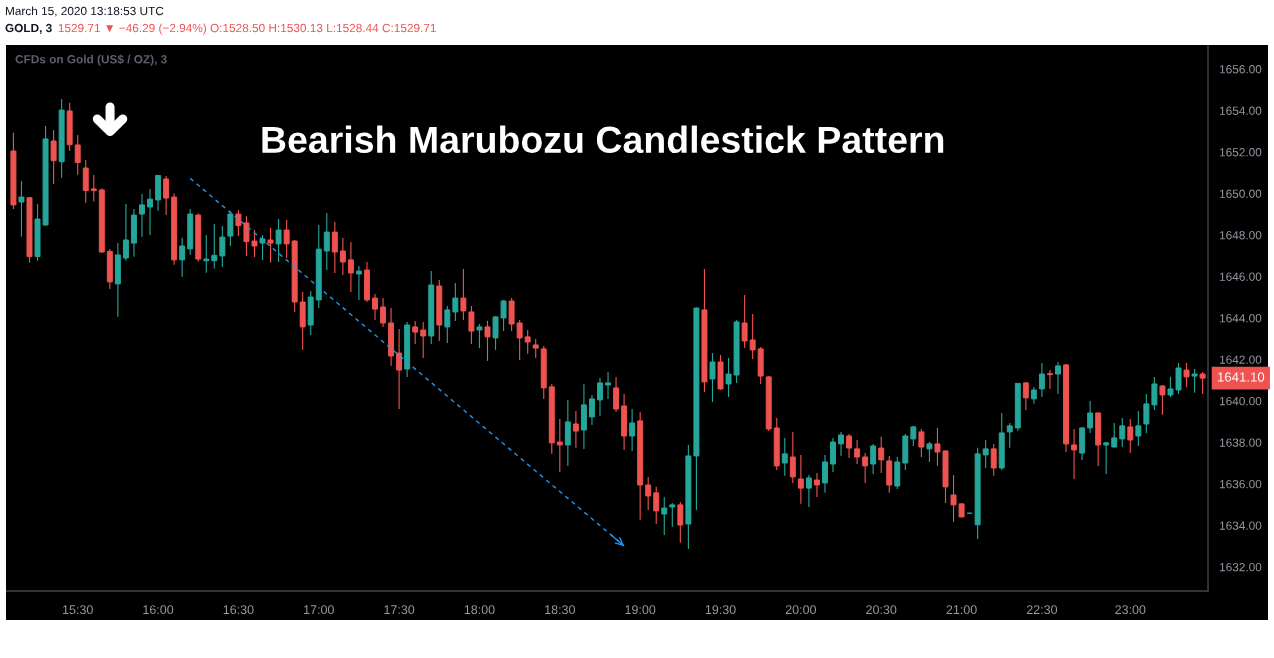 The image size is (1274, 658). Describe the element at coordinates (1241, 484) in the screenshot. I see `y-tick-label: 1636.00` at that location.